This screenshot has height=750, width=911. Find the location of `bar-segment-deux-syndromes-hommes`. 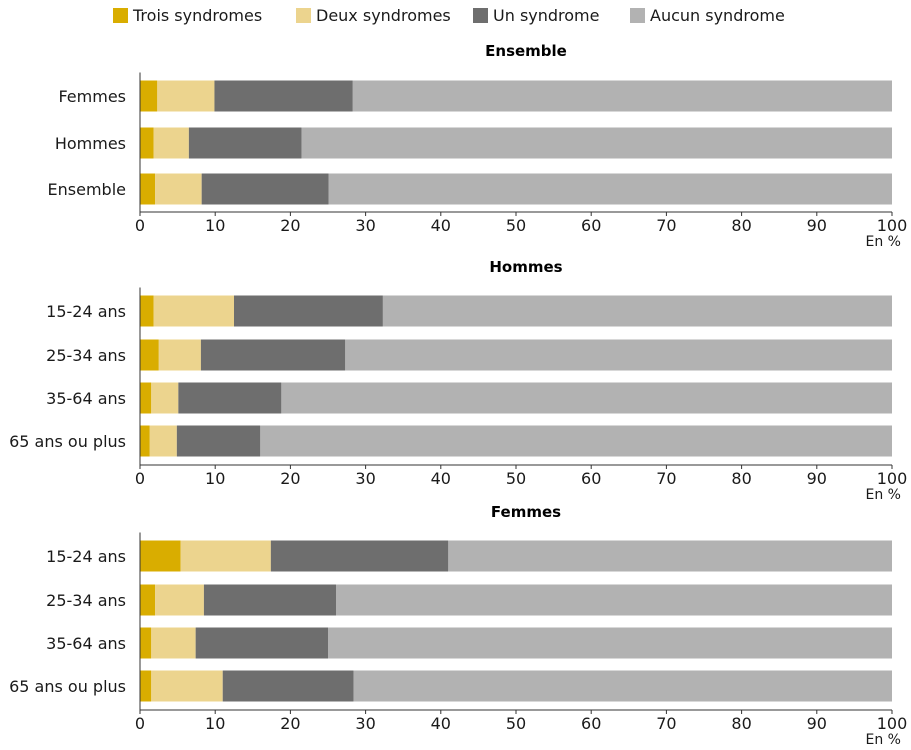

bar-segment-deux-syndromes-hommes is located at coordinates (171, 143).